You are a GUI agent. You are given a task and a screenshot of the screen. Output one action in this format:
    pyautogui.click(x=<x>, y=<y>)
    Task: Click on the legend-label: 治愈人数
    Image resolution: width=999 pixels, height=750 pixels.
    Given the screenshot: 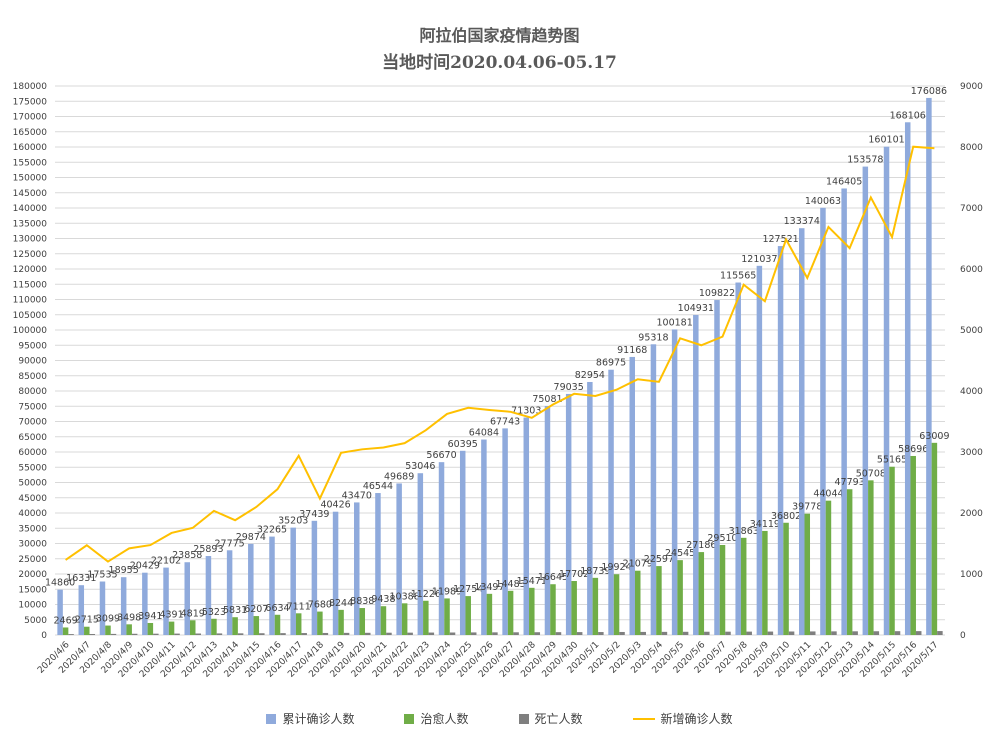 What is the action you would take?
    pyautogui.click(x=444, y=719)
    